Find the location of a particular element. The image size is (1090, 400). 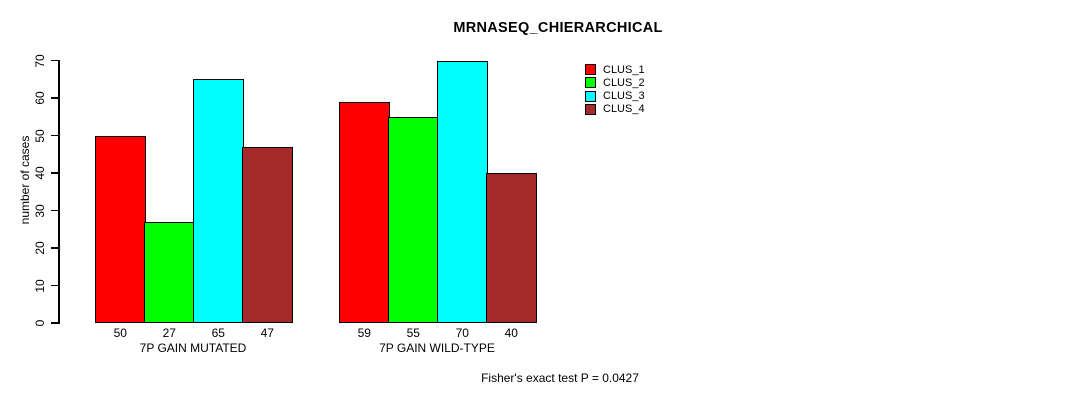

x-category-label: 7P GAIN MUTATED is located at coordinates (193, 348).